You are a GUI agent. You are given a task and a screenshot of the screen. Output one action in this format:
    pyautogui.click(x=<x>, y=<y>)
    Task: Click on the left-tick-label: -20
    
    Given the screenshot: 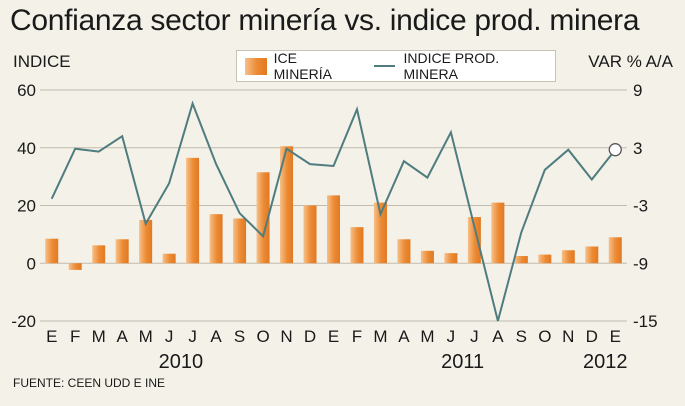 What is the action you would take?
    pyautogui.click(x=23, y=321)
    